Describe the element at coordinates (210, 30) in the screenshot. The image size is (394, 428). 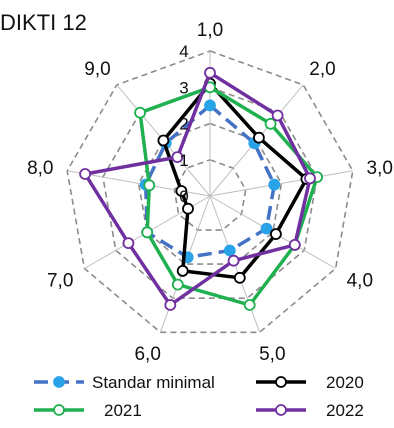
I see `axis-label-1: 1,0` at that location.